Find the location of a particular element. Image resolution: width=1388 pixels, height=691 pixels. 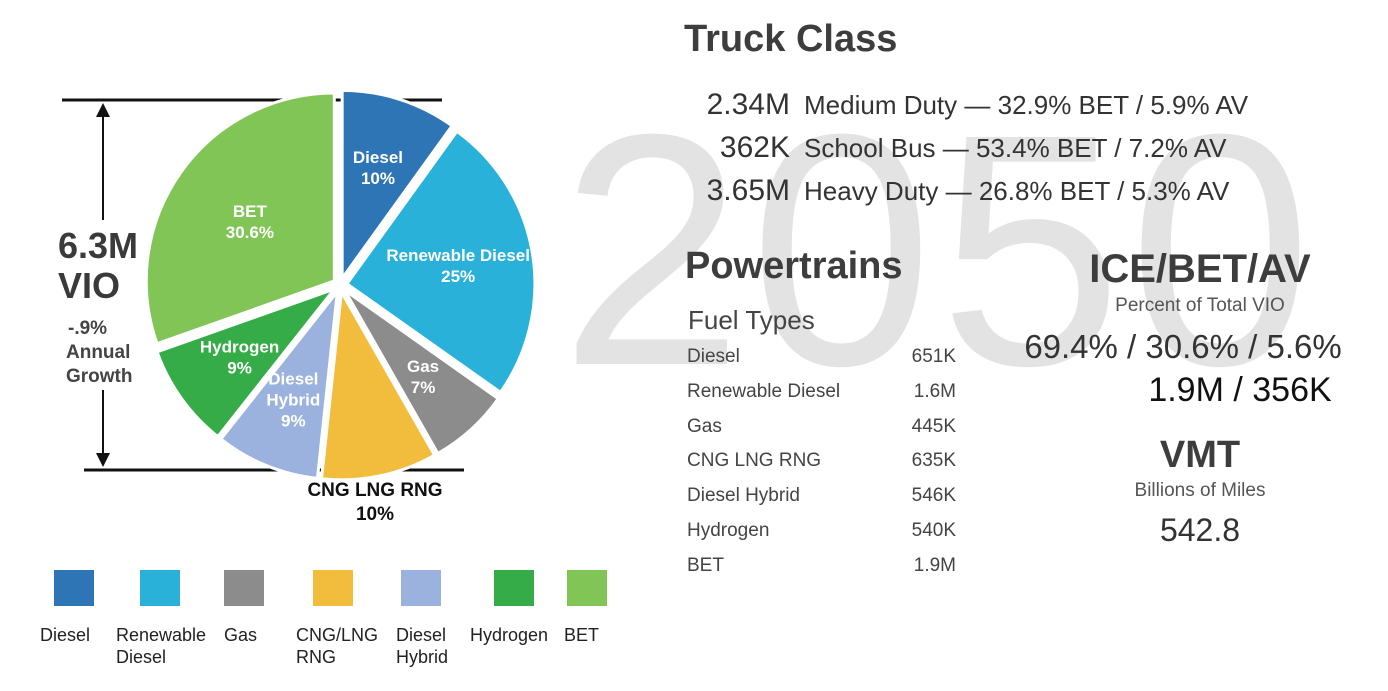

pie-label-bet-name: BET is located at coordinates (250, 211).